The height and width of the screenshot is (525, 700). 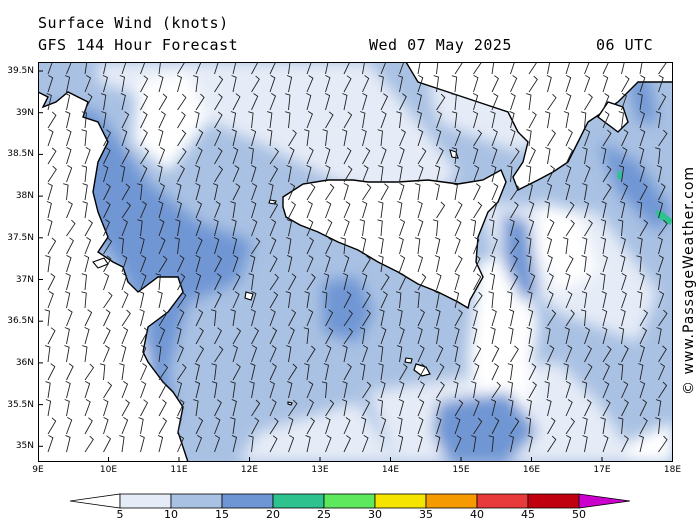 I want to click on lon-label: 9E, so click(x=38, y=470).